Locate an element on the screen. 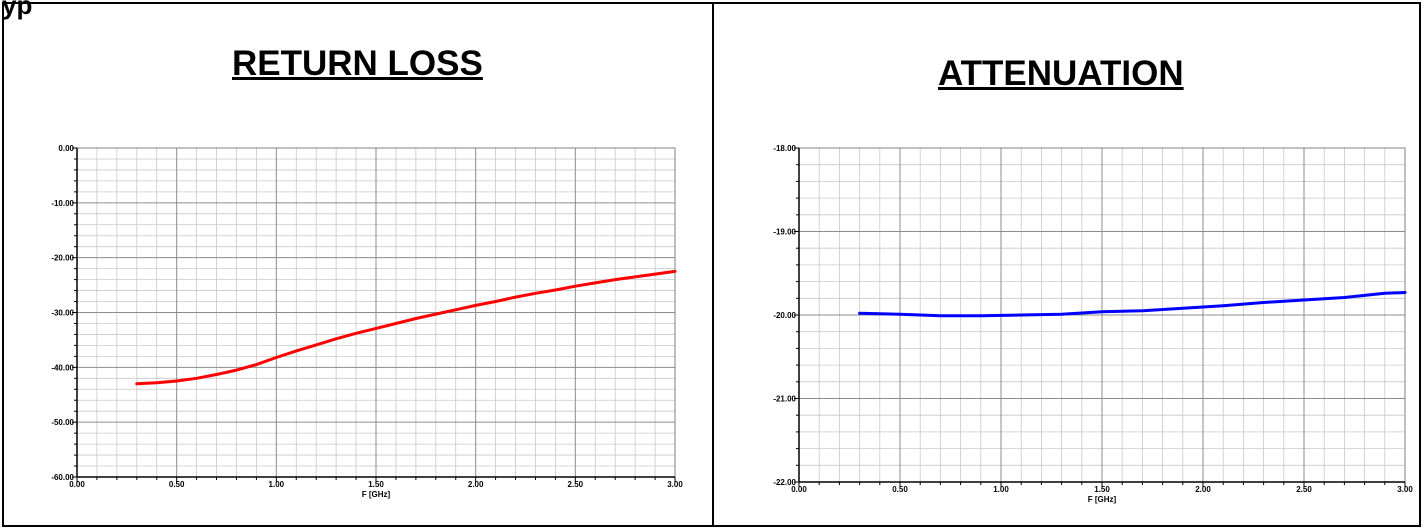  y-tick-label: -18.00 is located at coordinates (784, 148).